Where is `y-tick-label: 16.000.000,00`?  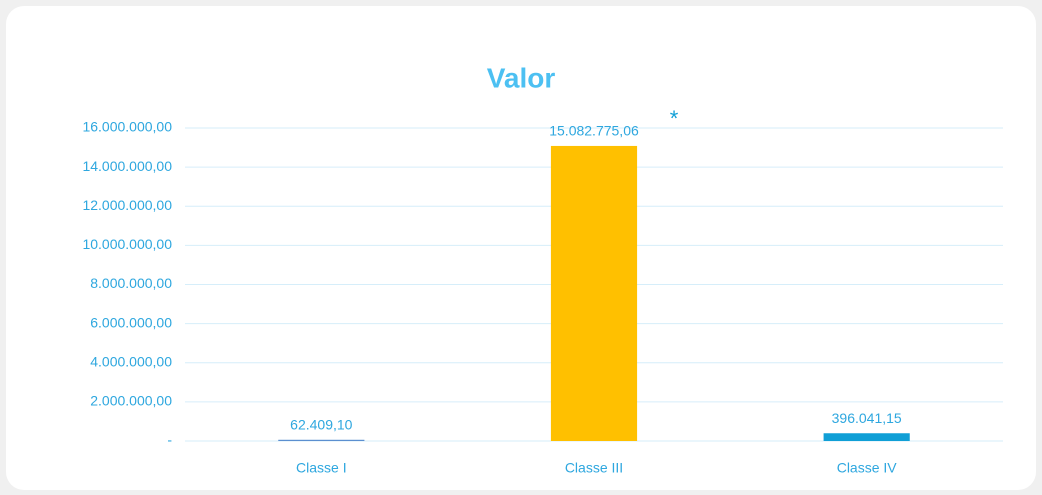 y-tick-label: 16.000.000,00 is located at coordinates (127, 127).